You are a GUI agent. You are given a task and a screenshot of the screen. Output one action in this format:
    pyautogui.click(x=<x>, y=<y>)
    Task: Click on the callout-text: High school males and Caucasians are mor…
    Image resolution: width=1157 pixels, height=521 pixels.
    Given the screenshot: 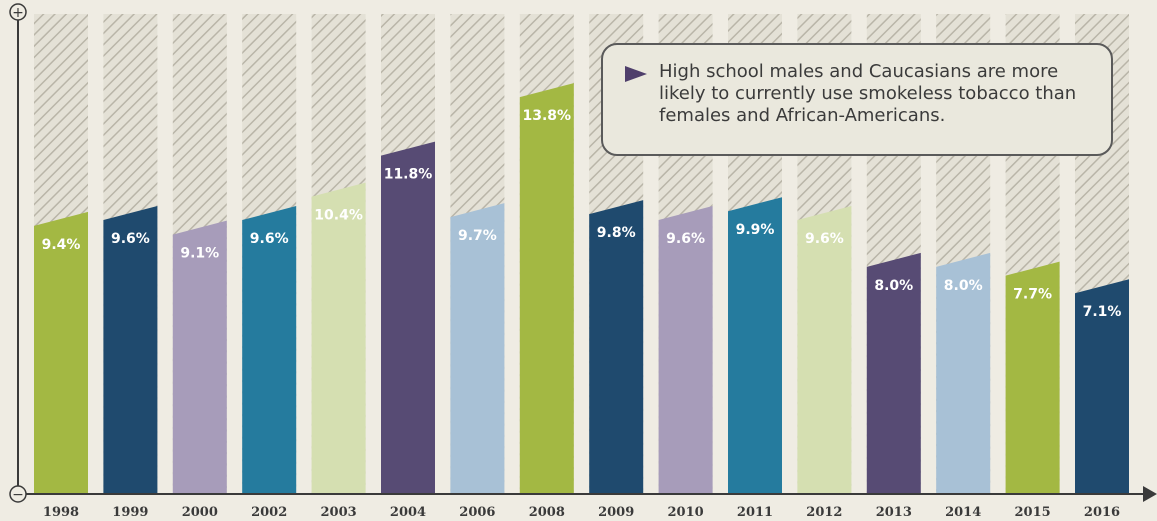 What is the action you would take?
    pyautogui.click(x=868, y=93)
    